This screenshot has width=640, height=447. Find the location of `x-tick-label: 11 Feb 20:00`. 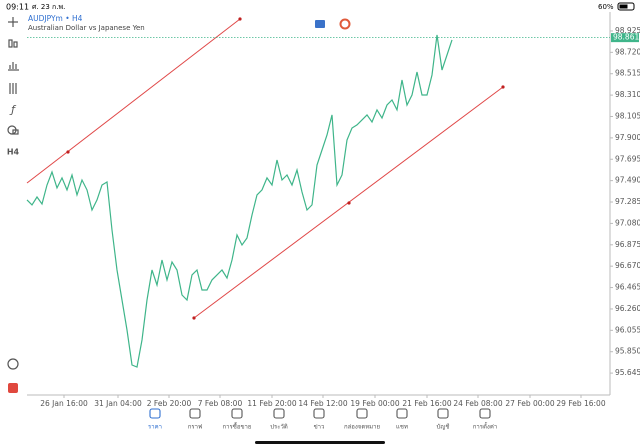

x-tick-label: 11 Feb 20:00 is located at coordinates (271, 403).